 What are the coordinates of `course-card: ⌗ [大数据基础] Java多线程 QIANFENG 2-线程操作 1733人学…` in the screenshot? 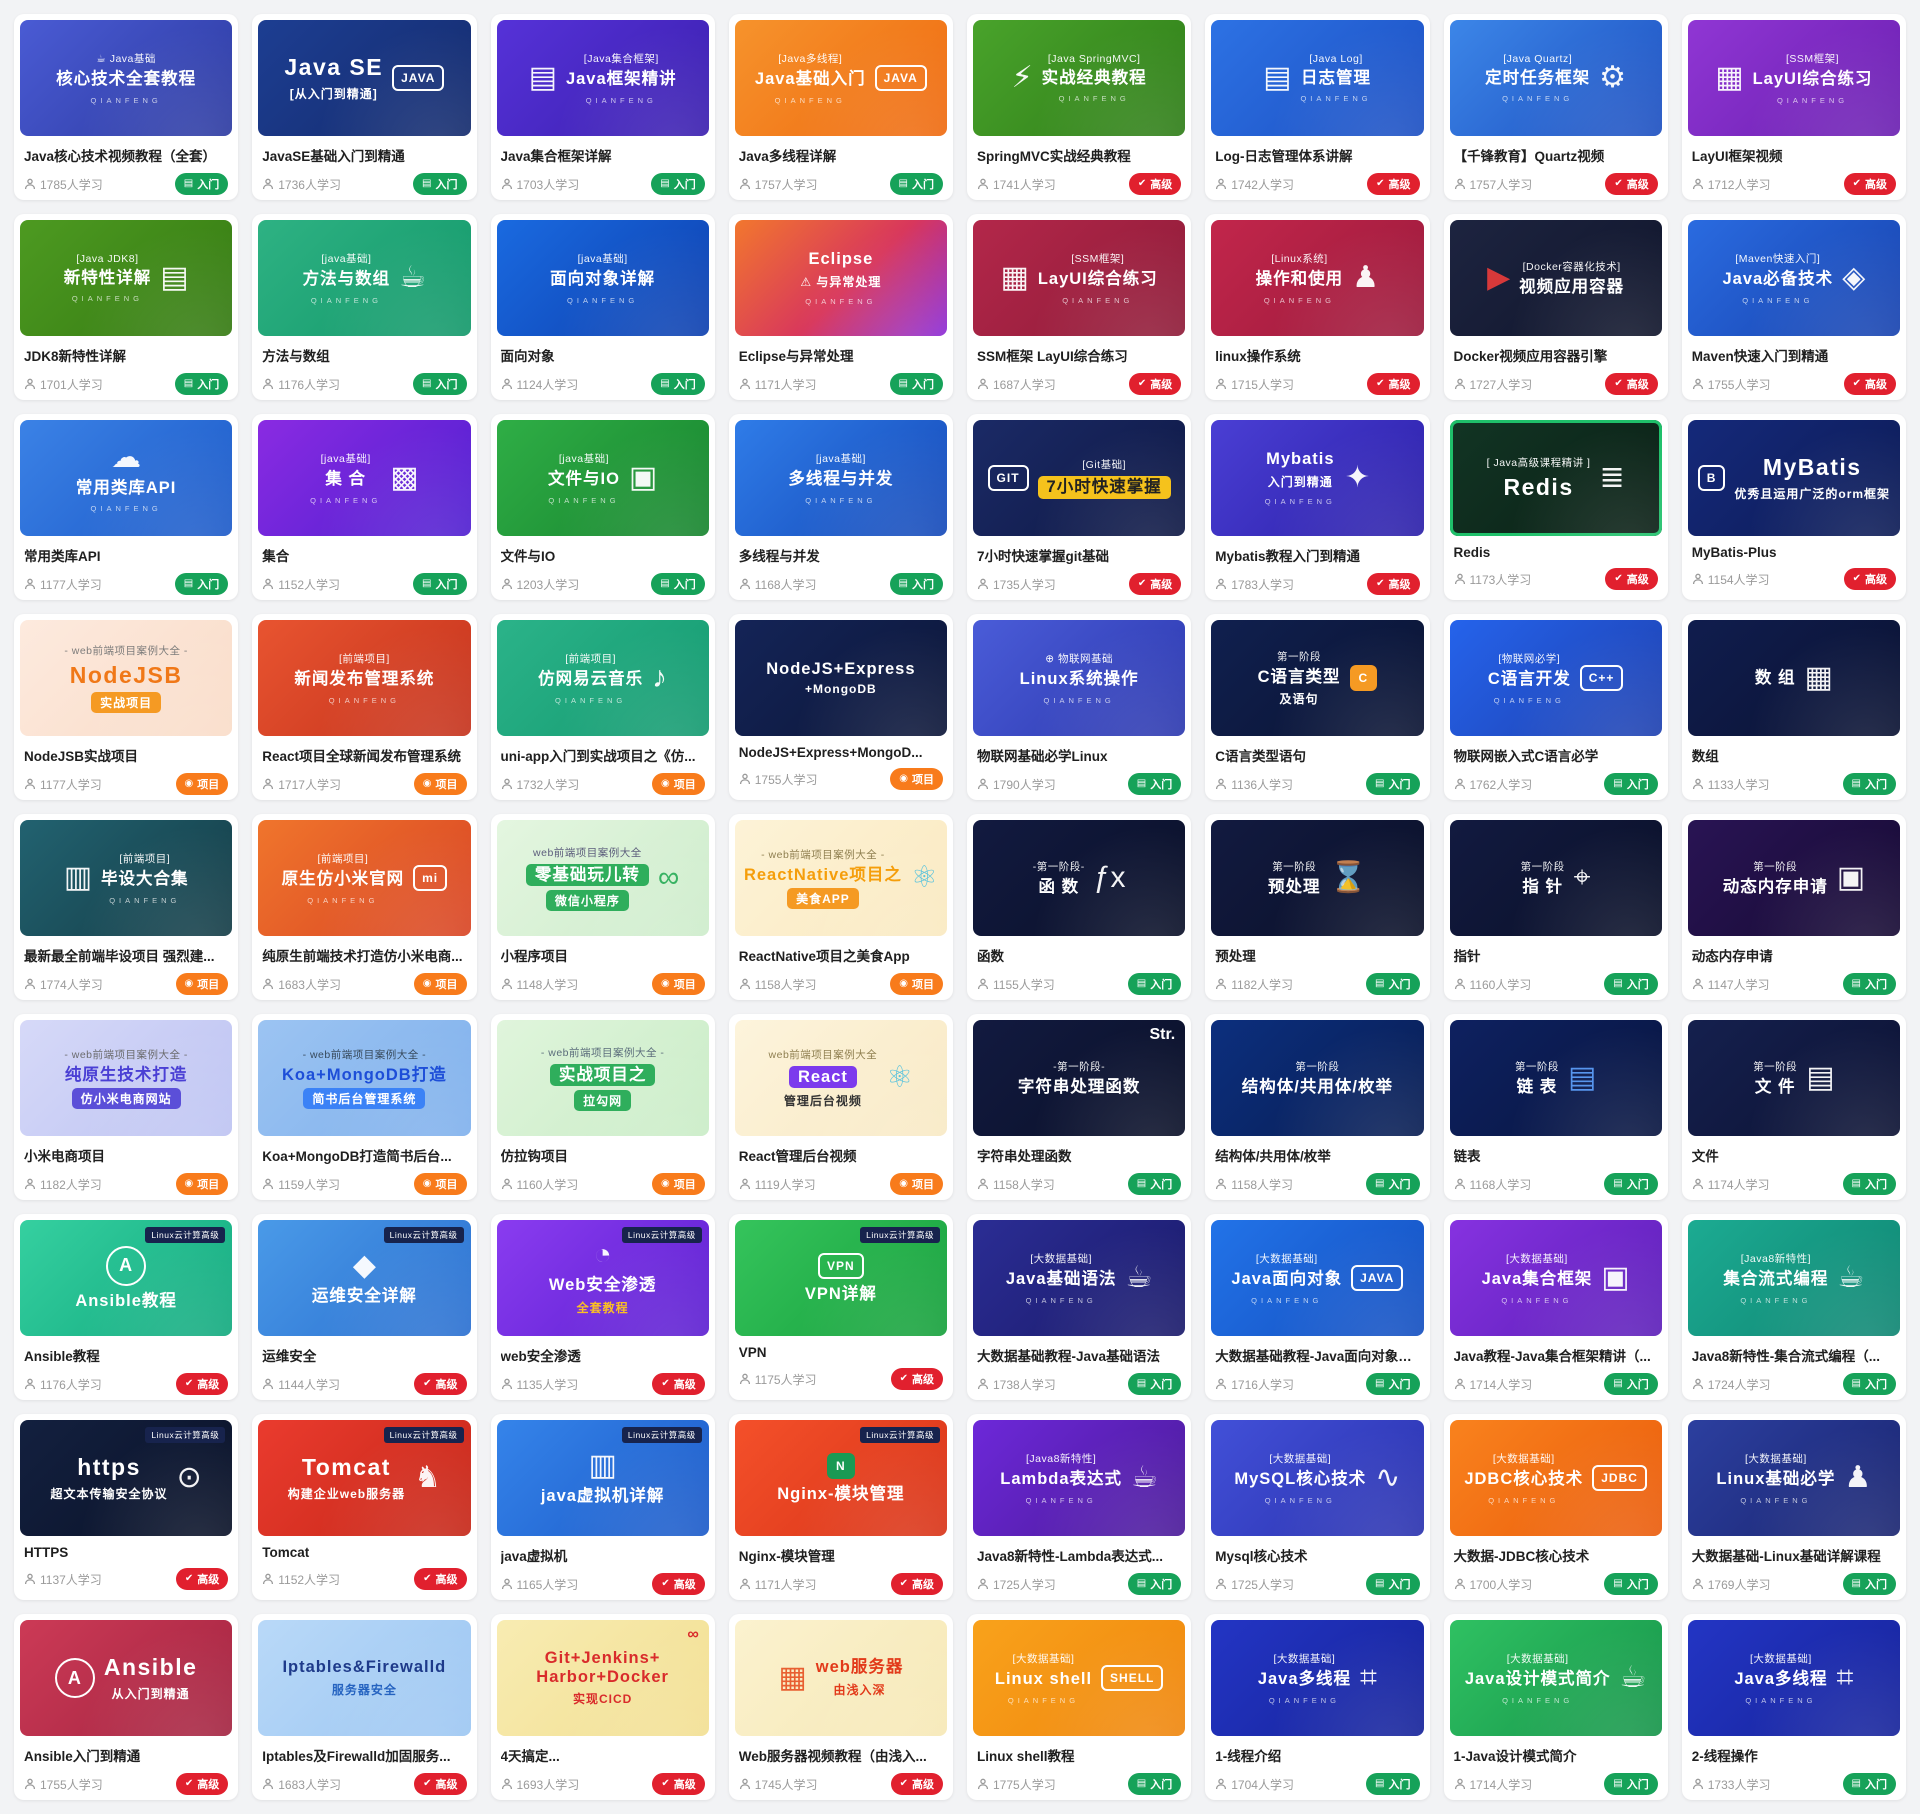 It's located at (1793, 1707).